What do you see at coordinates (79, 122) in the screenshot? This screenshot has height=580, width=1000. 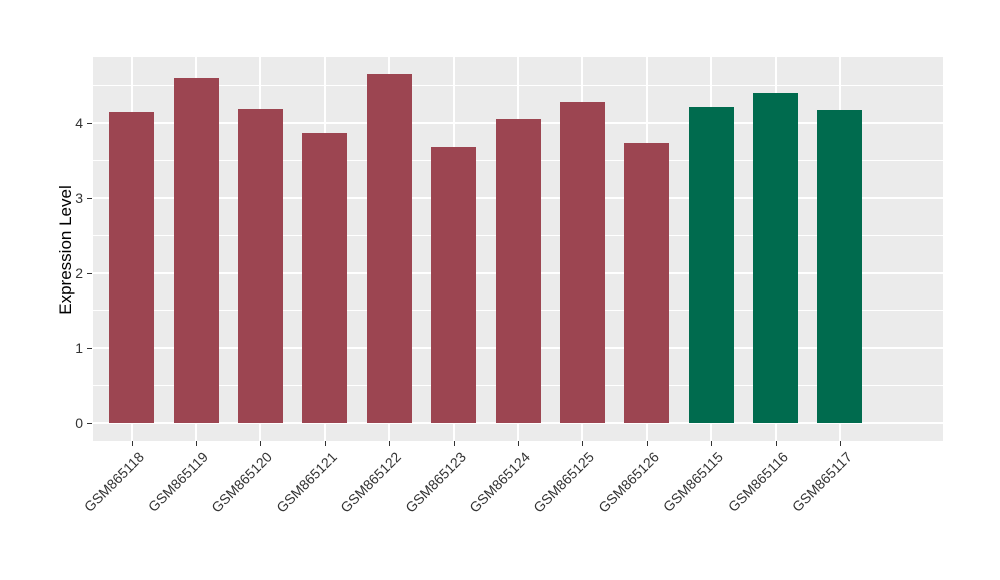 I see `y-tick-label-4: 4` at bounding box center [79, 122].